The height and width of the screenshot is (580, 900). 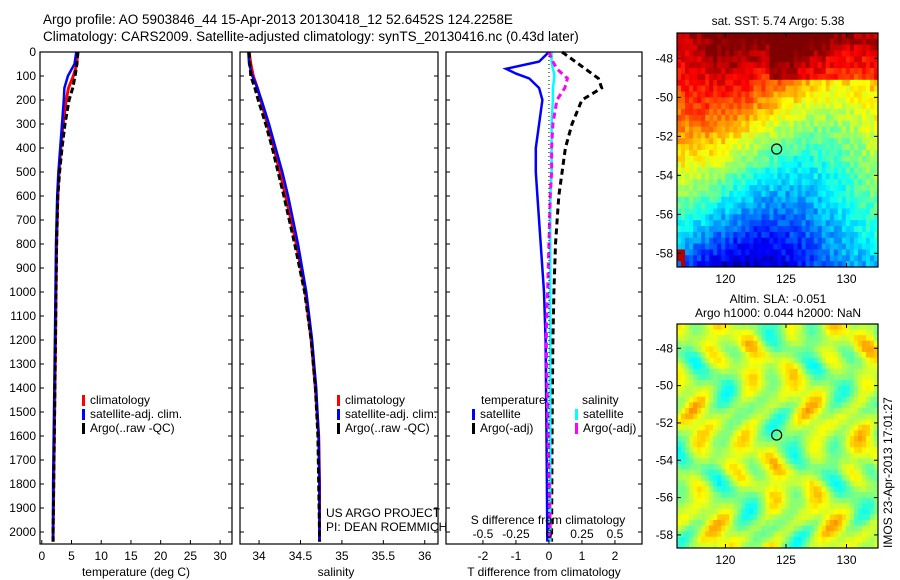 What do you see at coordinates (778, 299) in the screenshot?
I see `sla-map-title-1: Altim. SLA: -0.051` at bounding box center [778, 299].